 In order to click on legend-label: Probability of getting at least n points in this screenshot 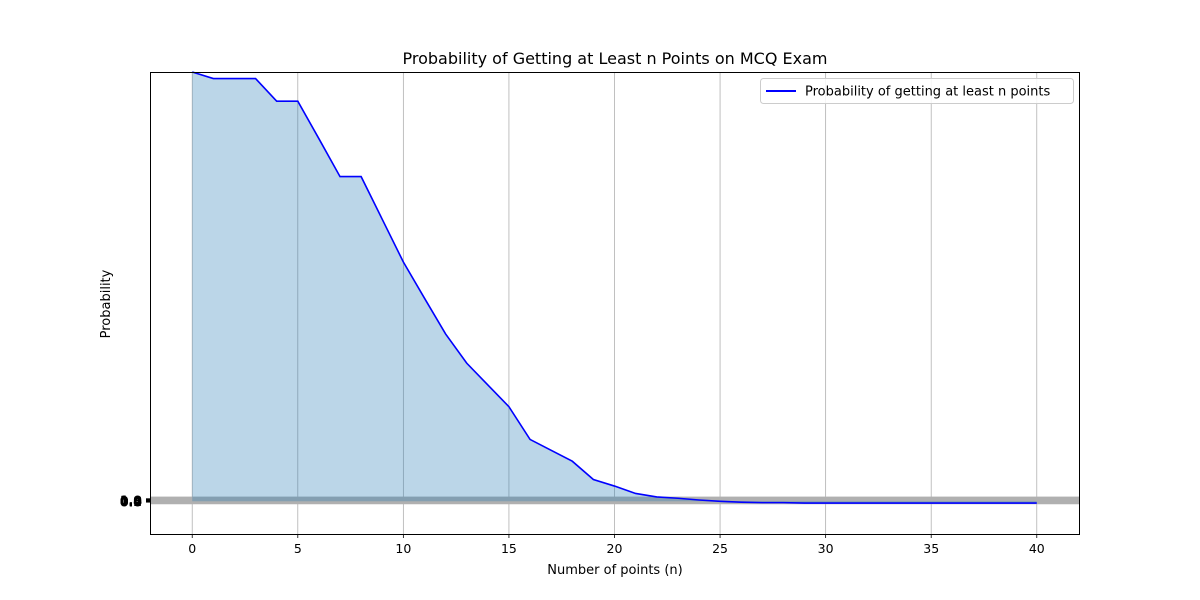, I will do `click(927, 92)`.